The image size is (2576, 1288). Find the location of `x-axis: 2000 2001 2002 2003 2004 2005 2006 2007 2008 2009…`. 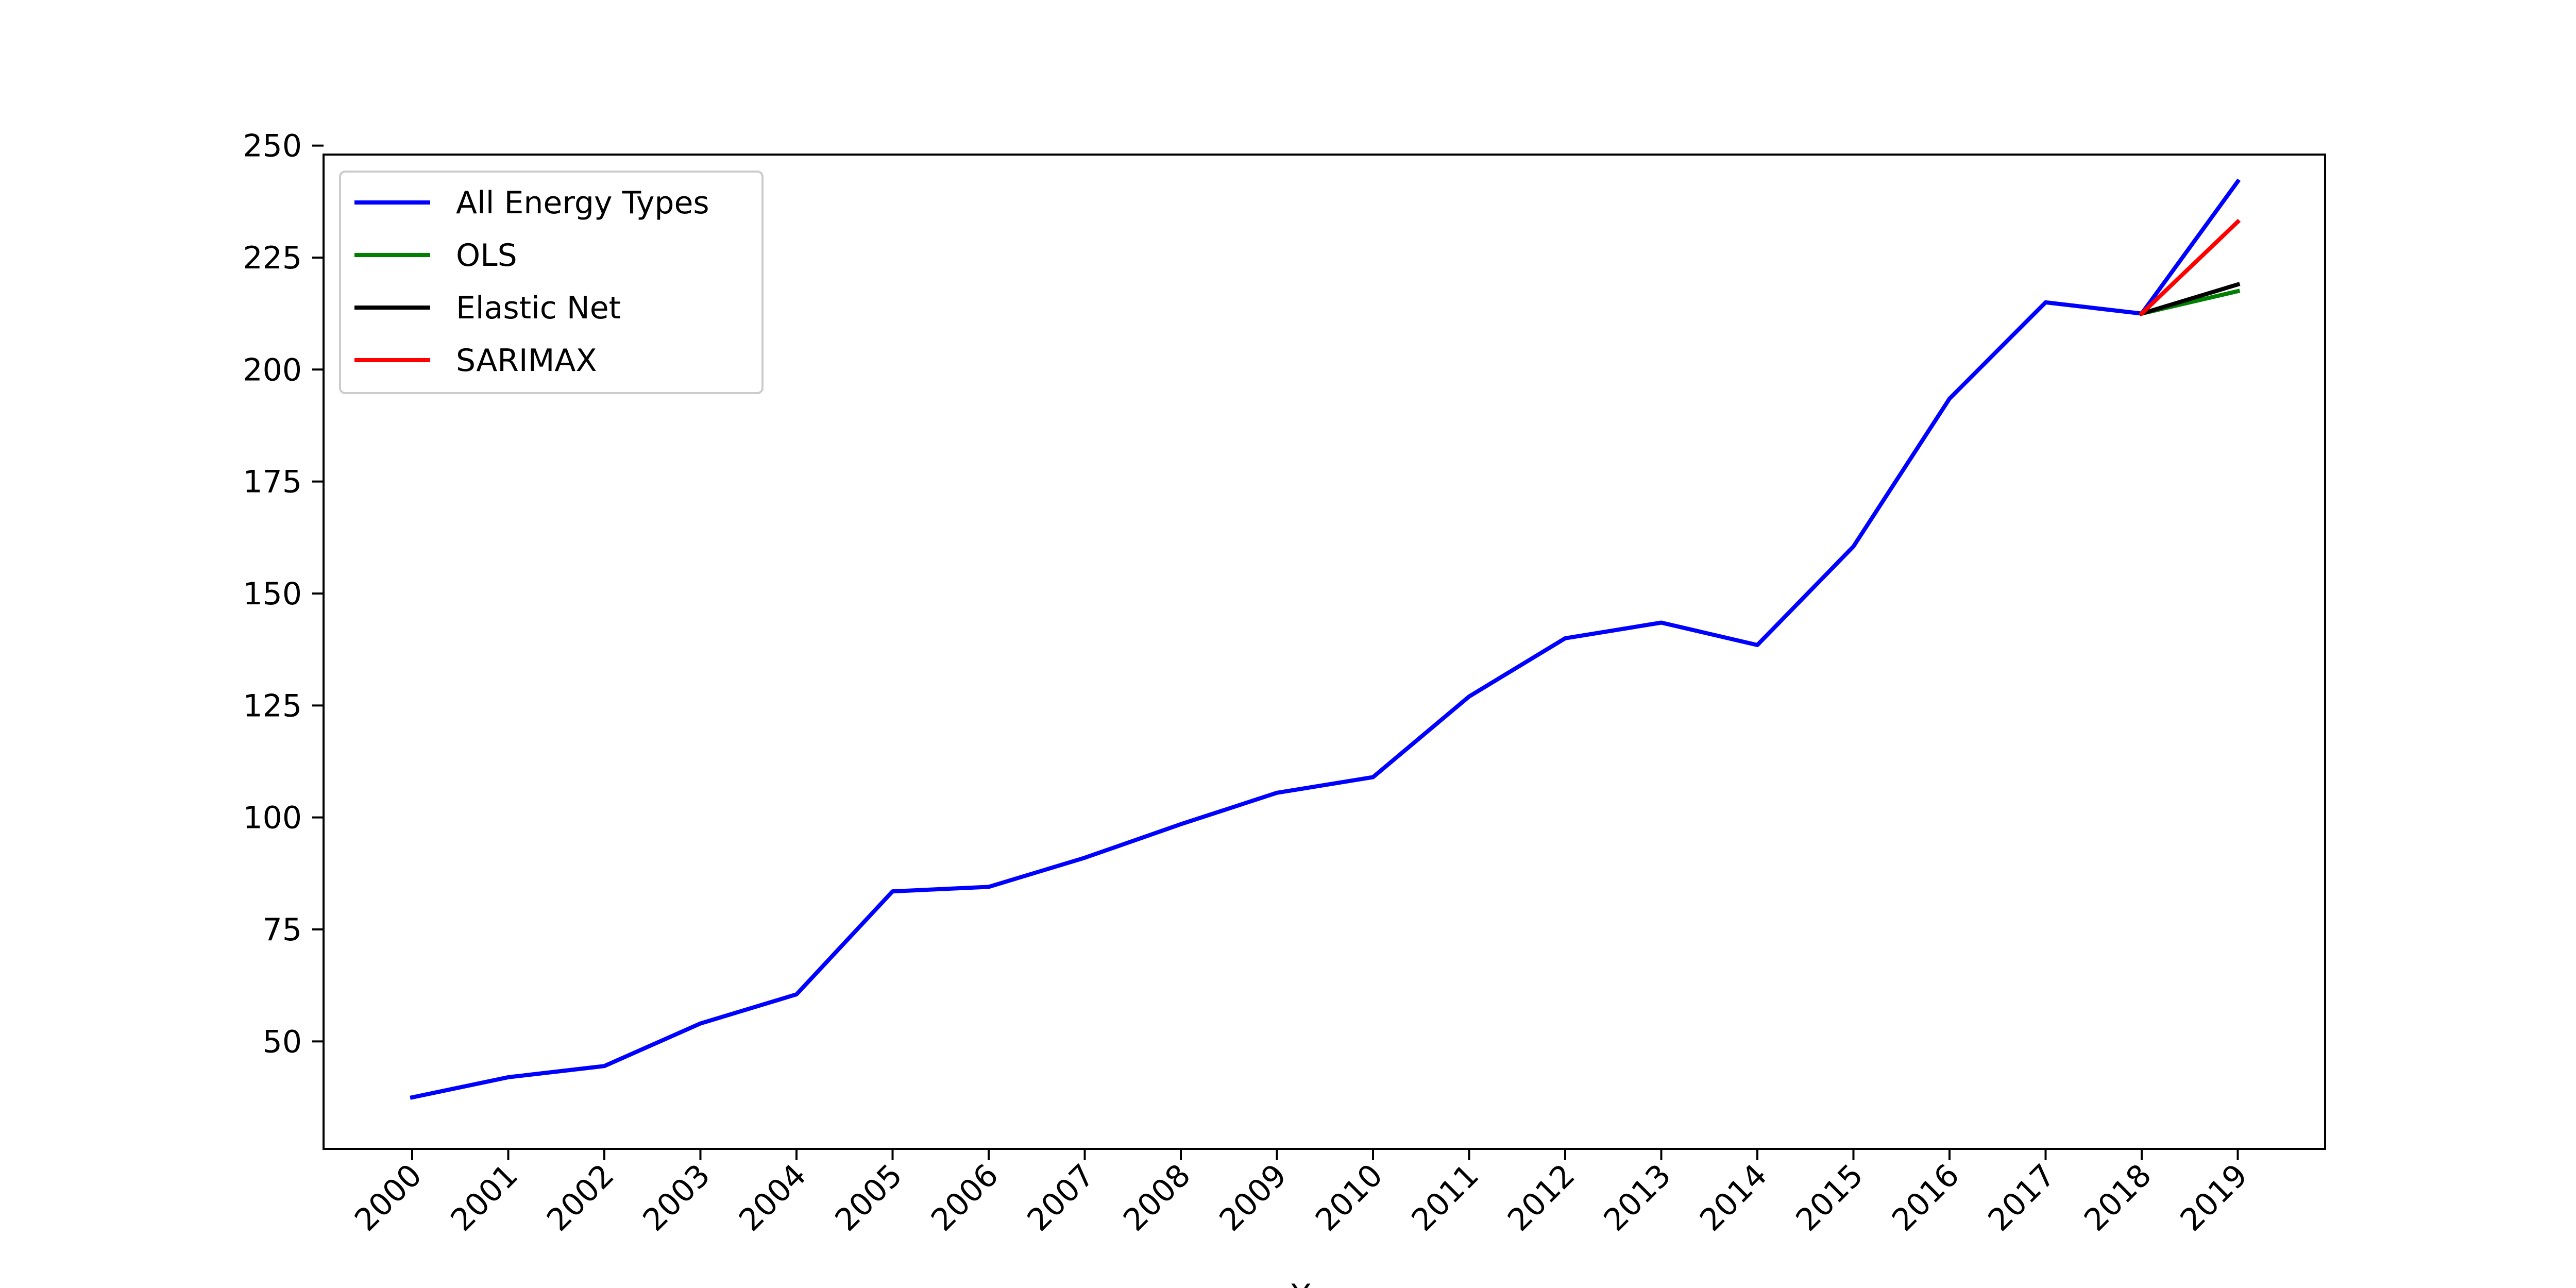

x-axis: 2000 2001 2002 2003 2004 2005 2006 2007 2008 2009… is located at coordinates (1301, 1194).